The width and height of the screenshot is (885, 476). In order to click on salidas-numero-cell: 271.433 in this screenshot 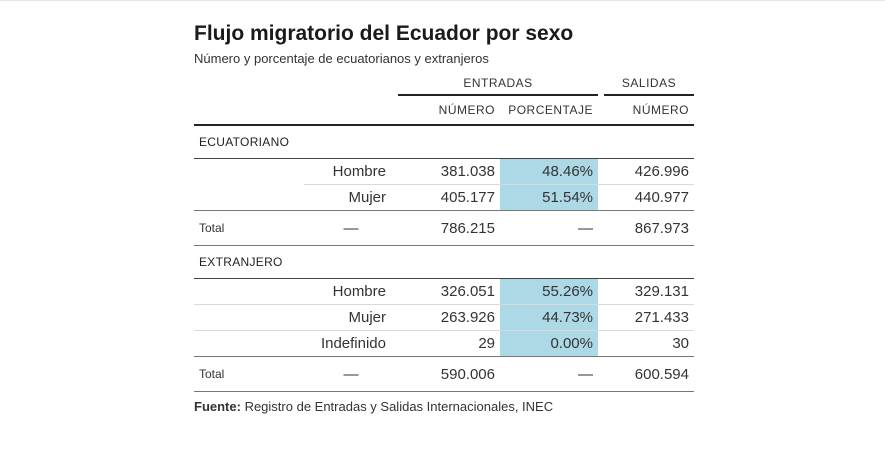, I will do `click(649, 317)`.